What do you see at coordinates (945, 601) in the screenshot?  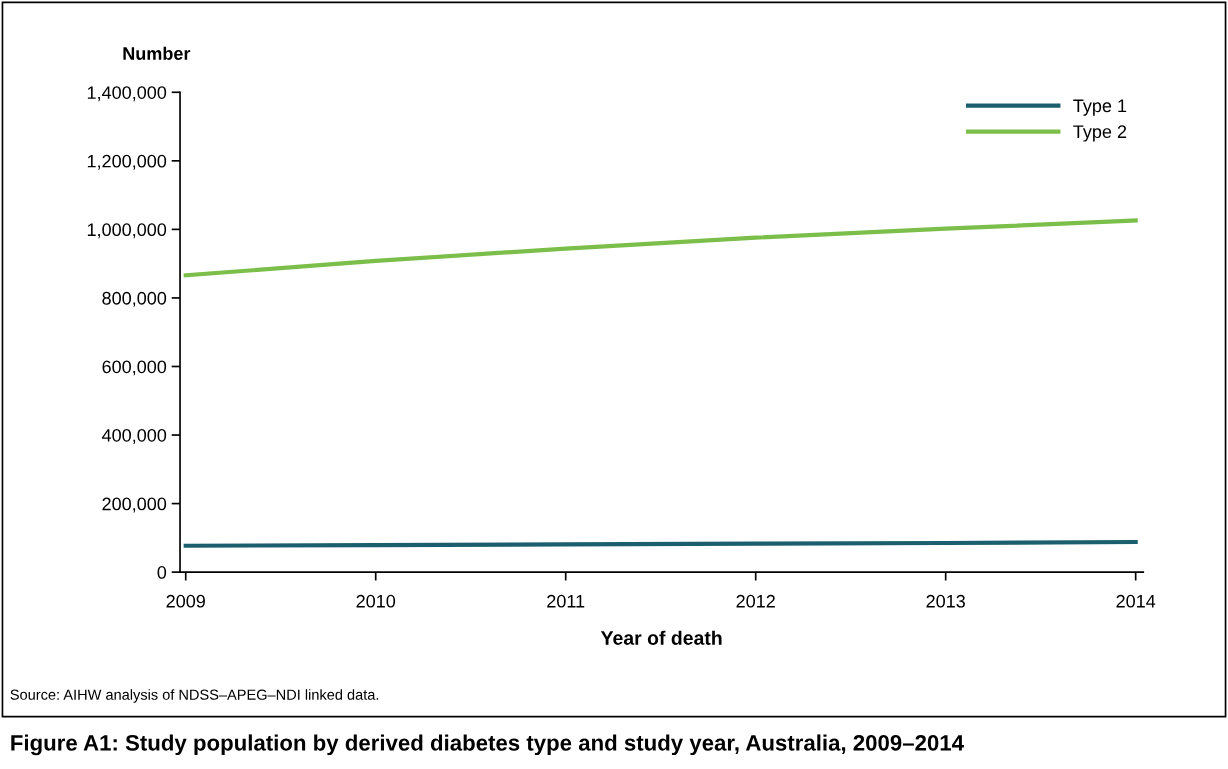 I see `x-tick-label: 2013` at bounding box center [945, 601].